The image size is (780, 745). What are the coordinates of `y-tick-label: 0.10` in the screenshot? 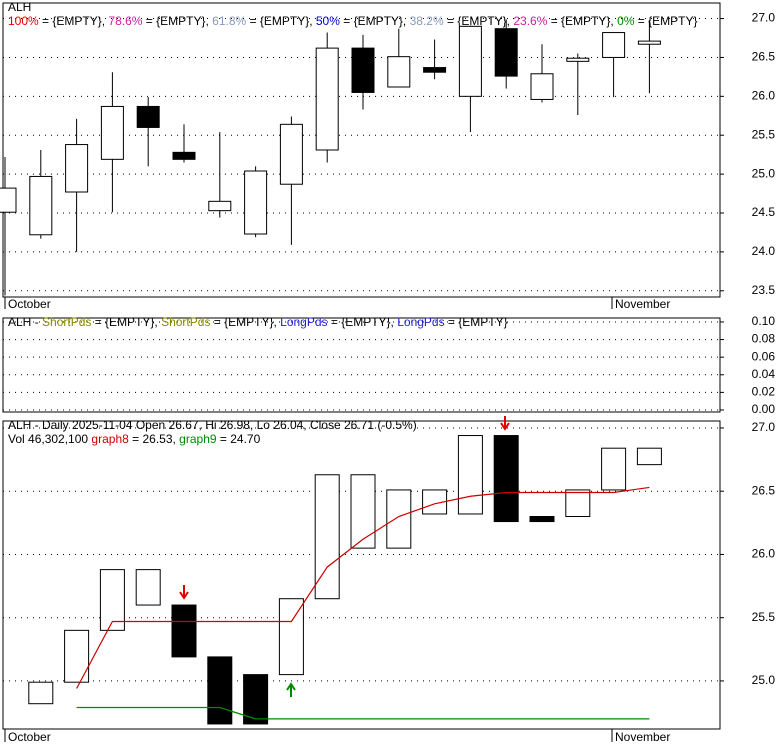 It's located at (764, 321).